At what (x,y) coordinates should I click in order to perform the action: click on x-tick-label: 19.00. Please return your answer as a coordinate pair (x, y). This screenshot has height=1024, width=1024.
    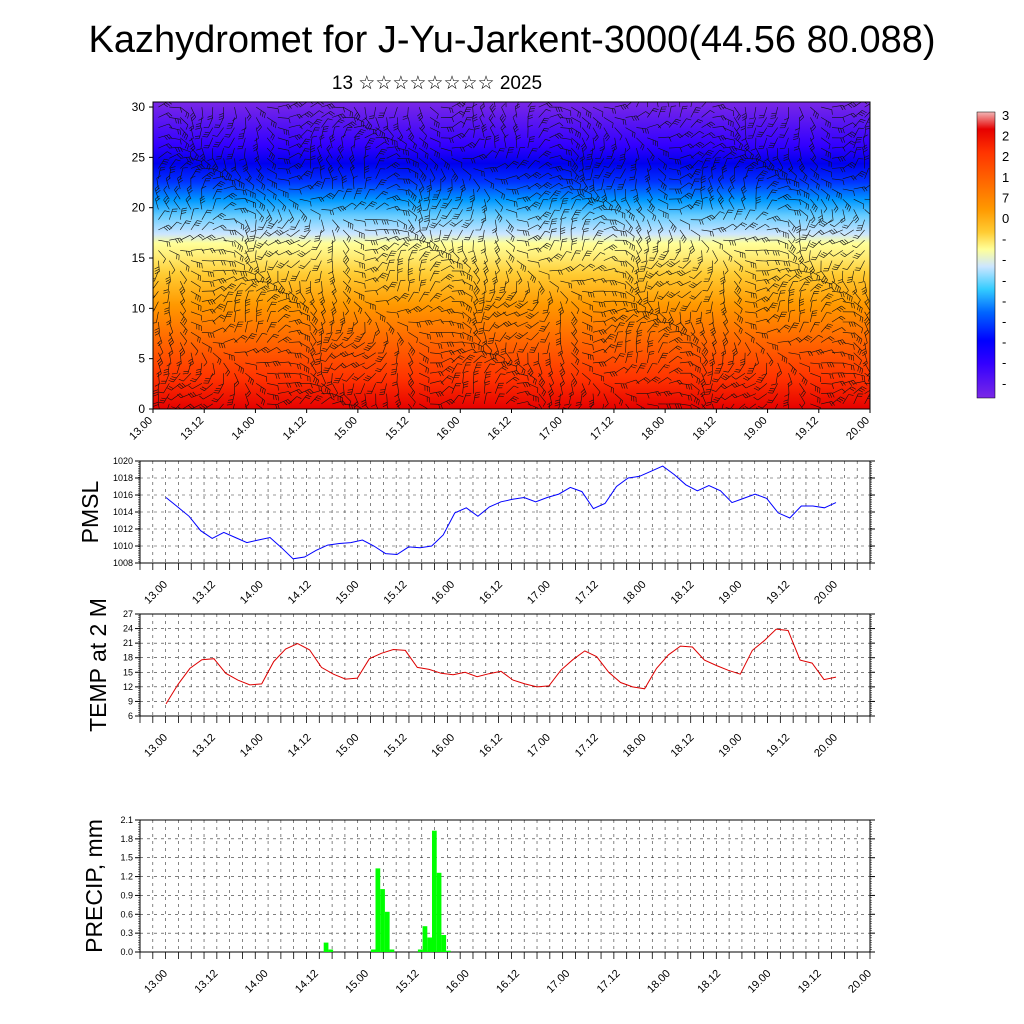
    Looking at the image, I should click on (760, 982).